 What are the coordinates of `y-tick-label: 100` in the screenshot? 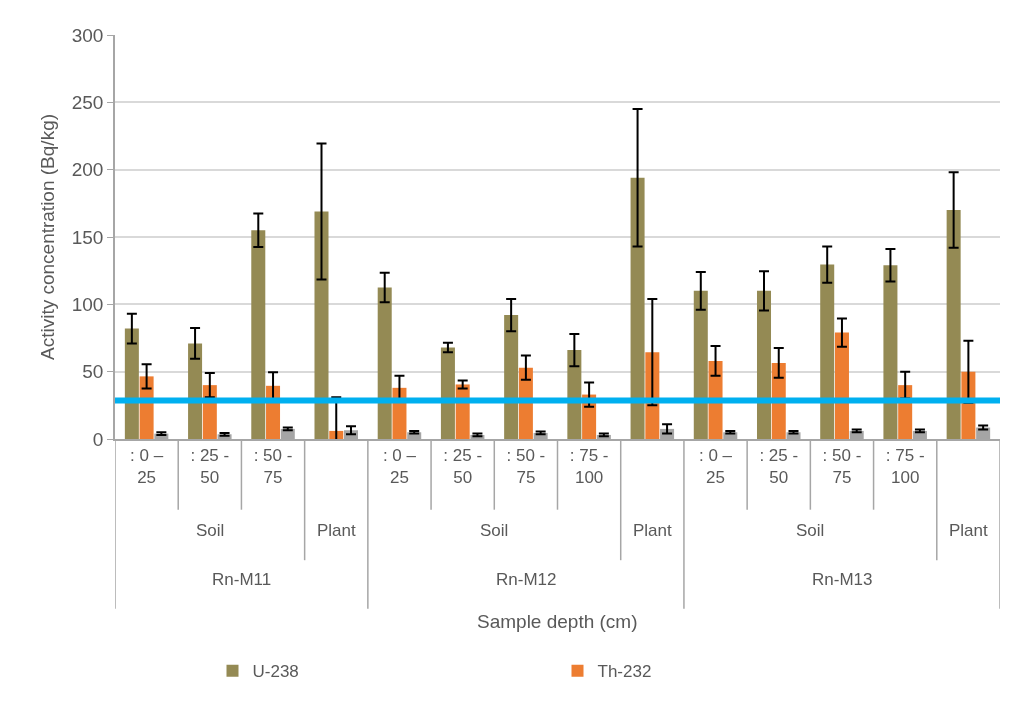 It's located at (87, 304).